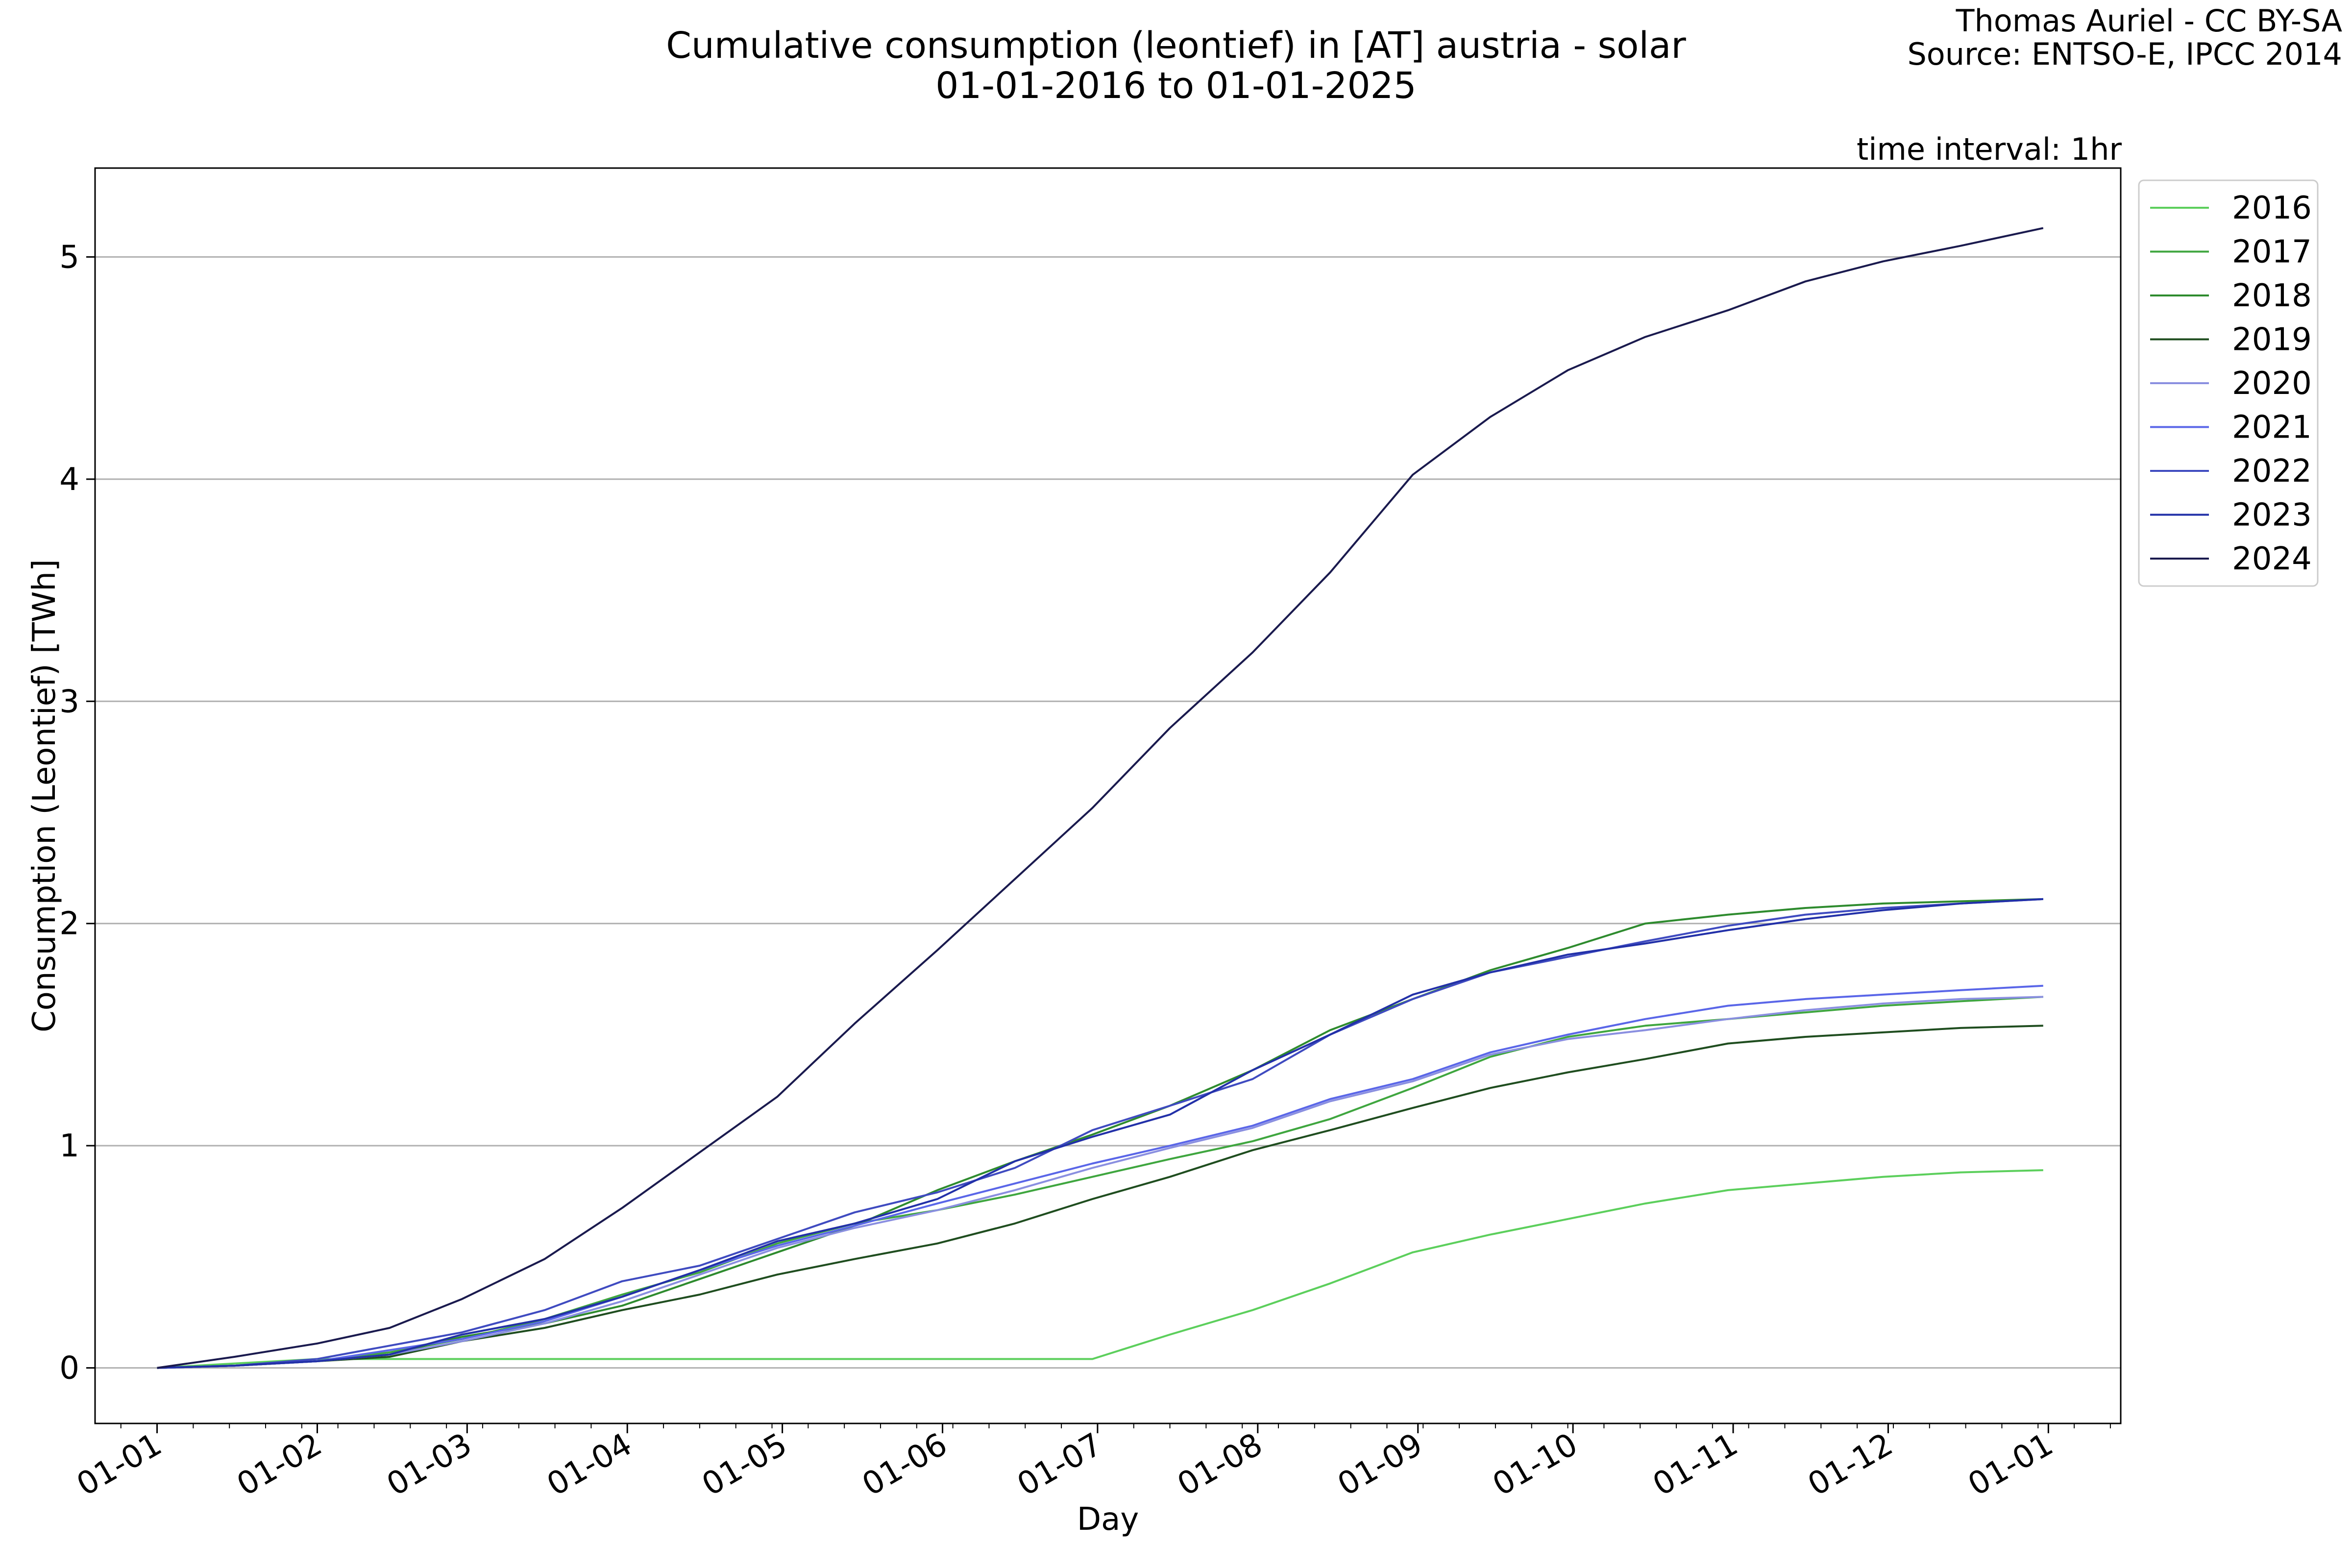 This screenshot has height=1568, width=2352. I want to click on x-tick-label: 01-11, so click(1695, 1464).